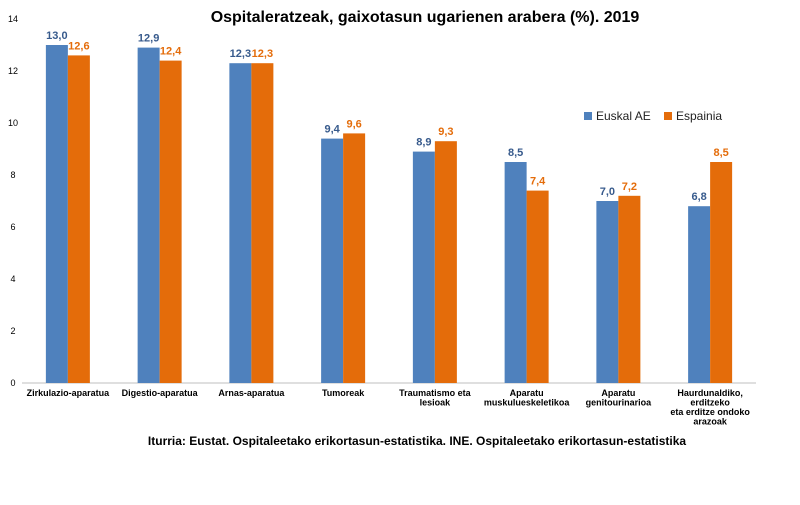 The image size is (800, 505). I want to click on category-label: genitourinarioa, so click(619, 403).